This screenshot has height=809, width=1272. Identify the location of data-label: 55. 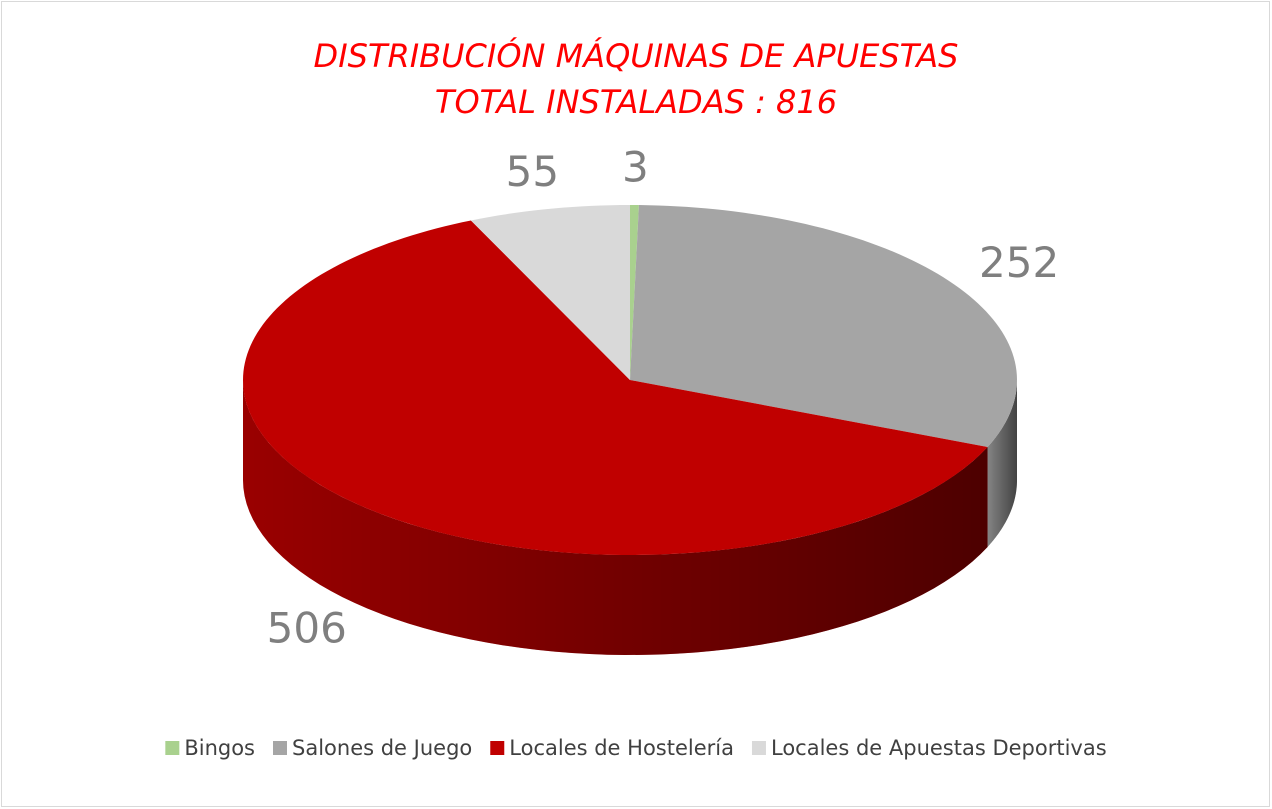
(532, 171).